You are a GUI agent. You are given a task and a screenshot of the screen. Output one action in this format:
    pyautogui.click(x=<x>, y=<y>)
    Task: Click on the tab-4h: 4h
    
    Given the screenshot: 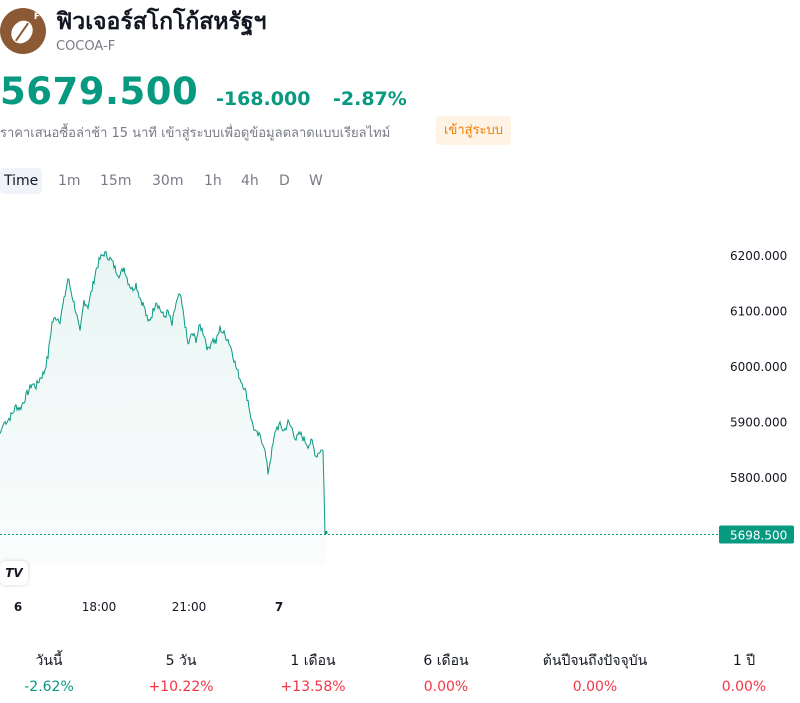 What is the action you would take?
    pyautogui.click(x=250, y=181)
    